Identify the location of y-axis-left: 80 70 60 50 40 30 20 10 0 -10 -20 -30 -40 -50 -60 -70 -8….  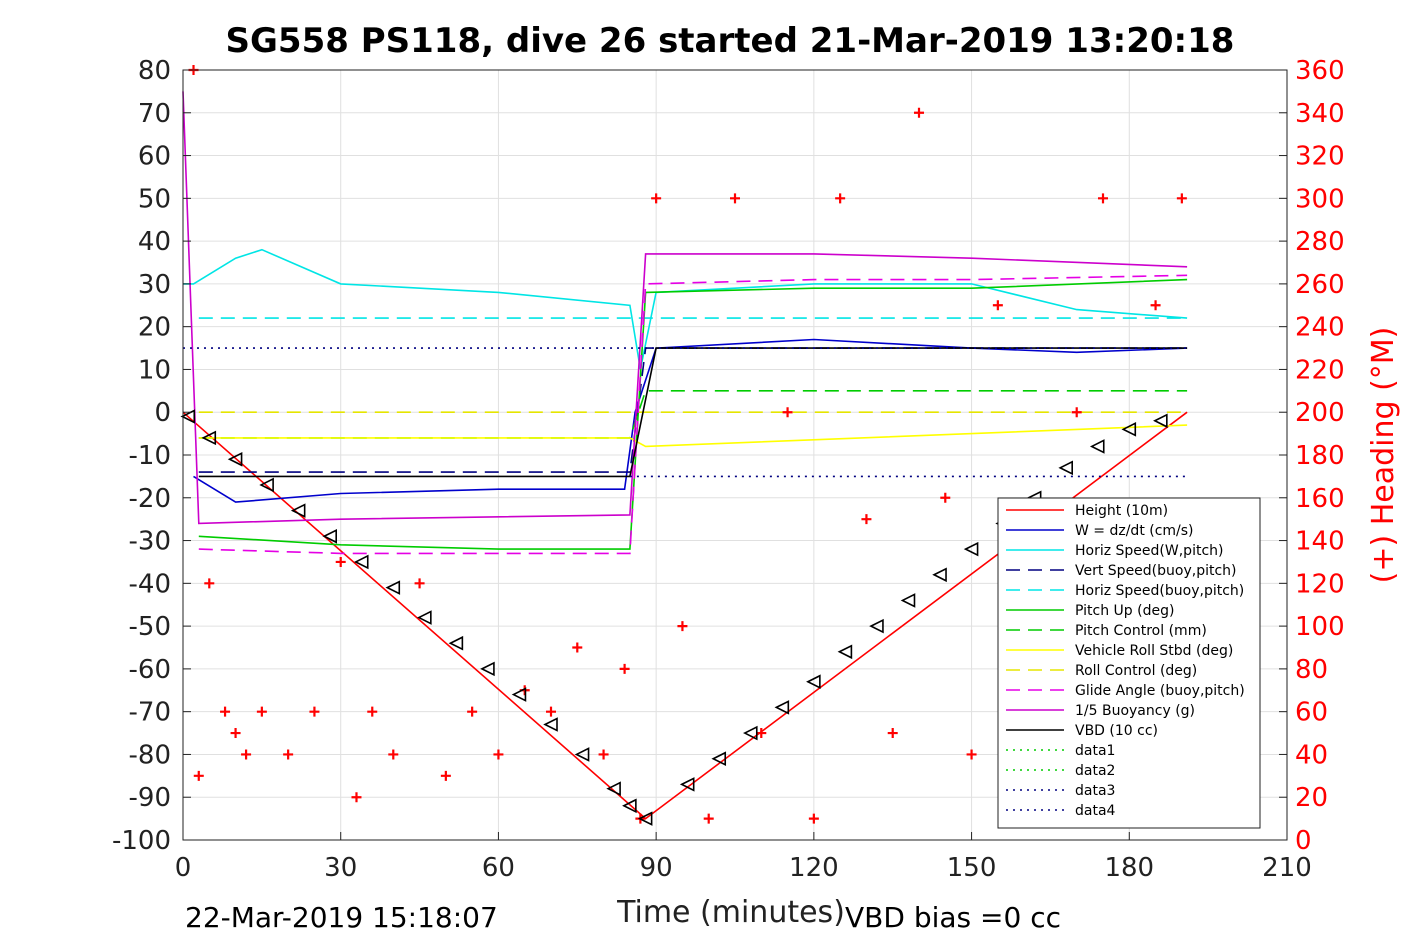
(151, 456).